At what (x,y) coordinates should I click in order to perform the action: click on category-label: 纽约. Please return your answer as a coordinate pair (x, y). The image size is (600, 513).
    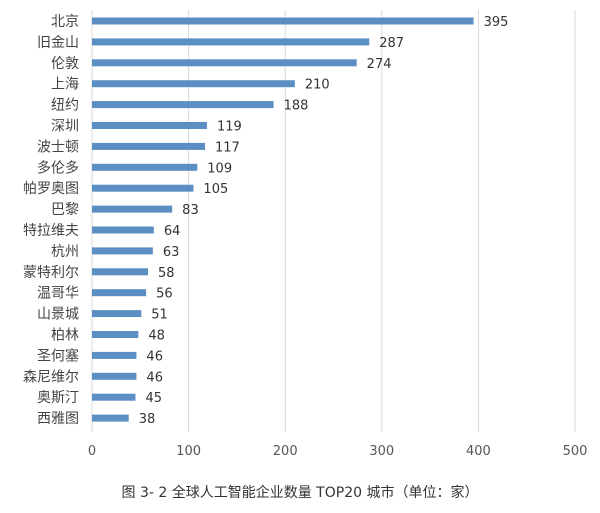
    Looking at the image, I should click on (65, 106).